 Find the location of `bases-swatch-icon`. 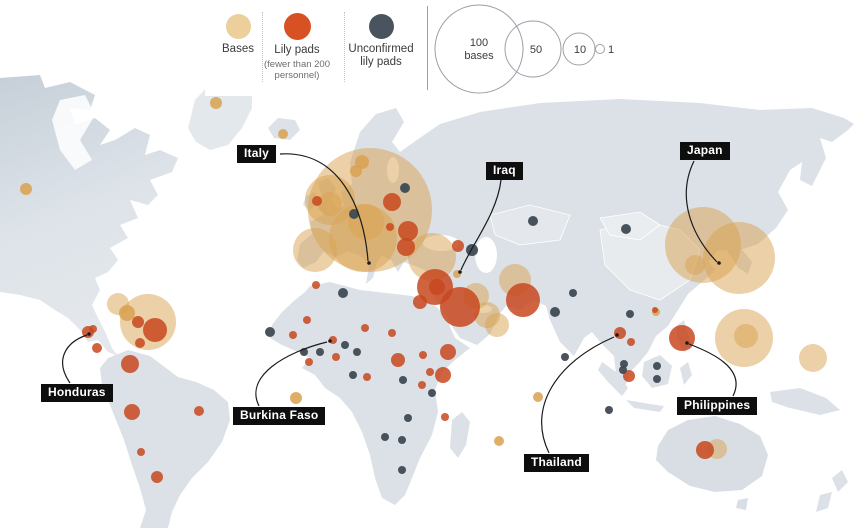

bases-swatch-icon is located at coordinates (238, 26).